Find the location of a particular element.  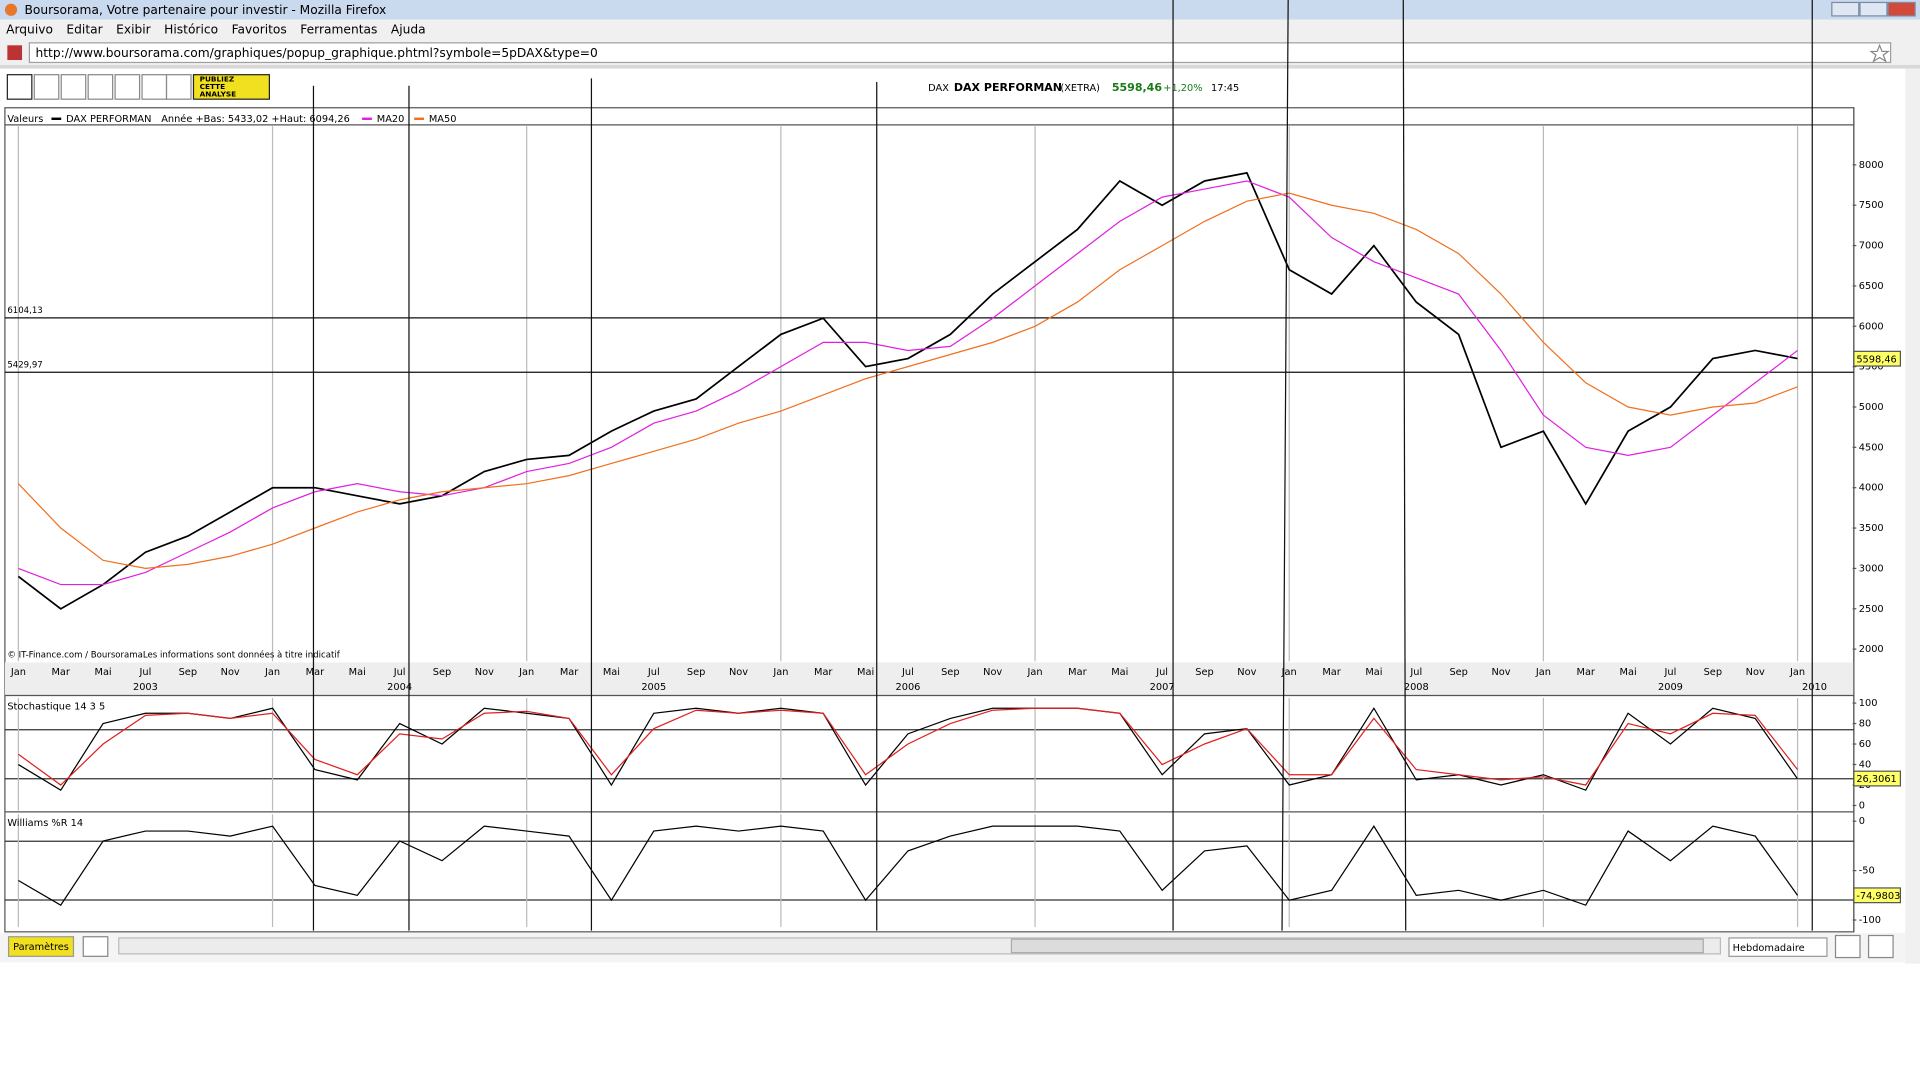

title-bar is located at coordinates (960, 10).